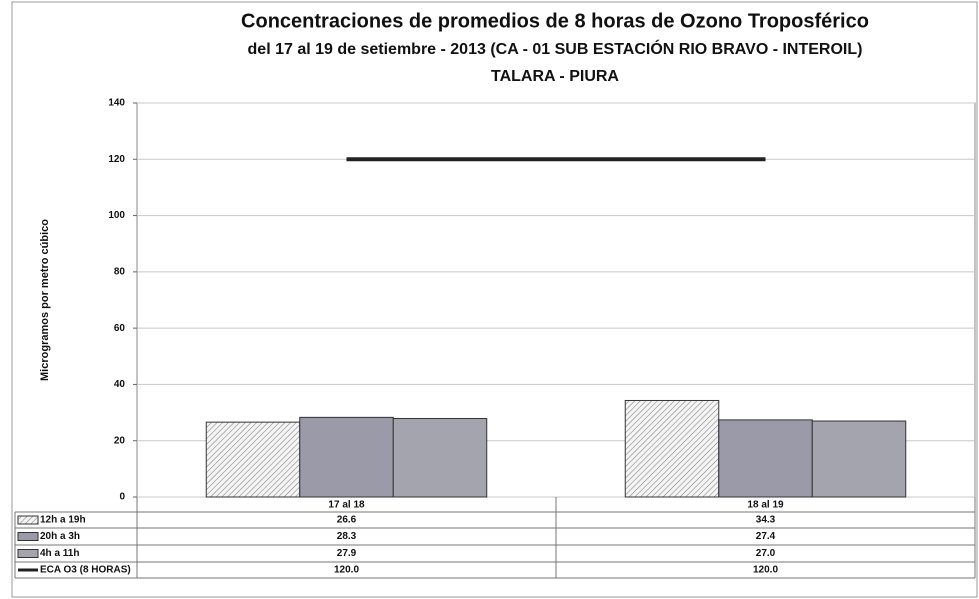 The height and width of the screenshot is (599, 979). I want to click on legend-label: 20h a 3h, so click(60, 536).